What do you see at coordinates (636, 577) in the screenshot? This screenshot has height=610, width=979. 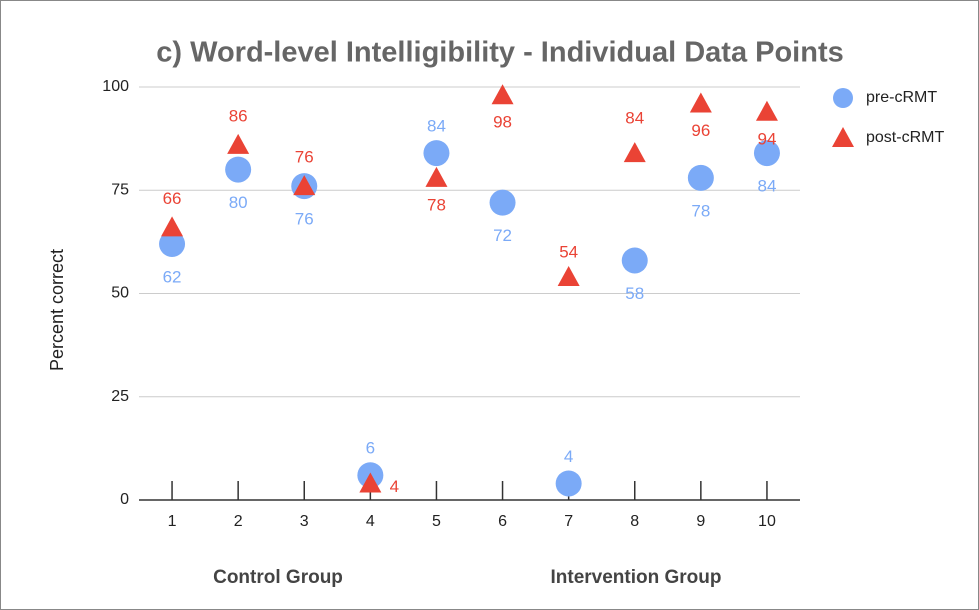 I see `group-label: Intervention Group` at bounding box center [636, 577].